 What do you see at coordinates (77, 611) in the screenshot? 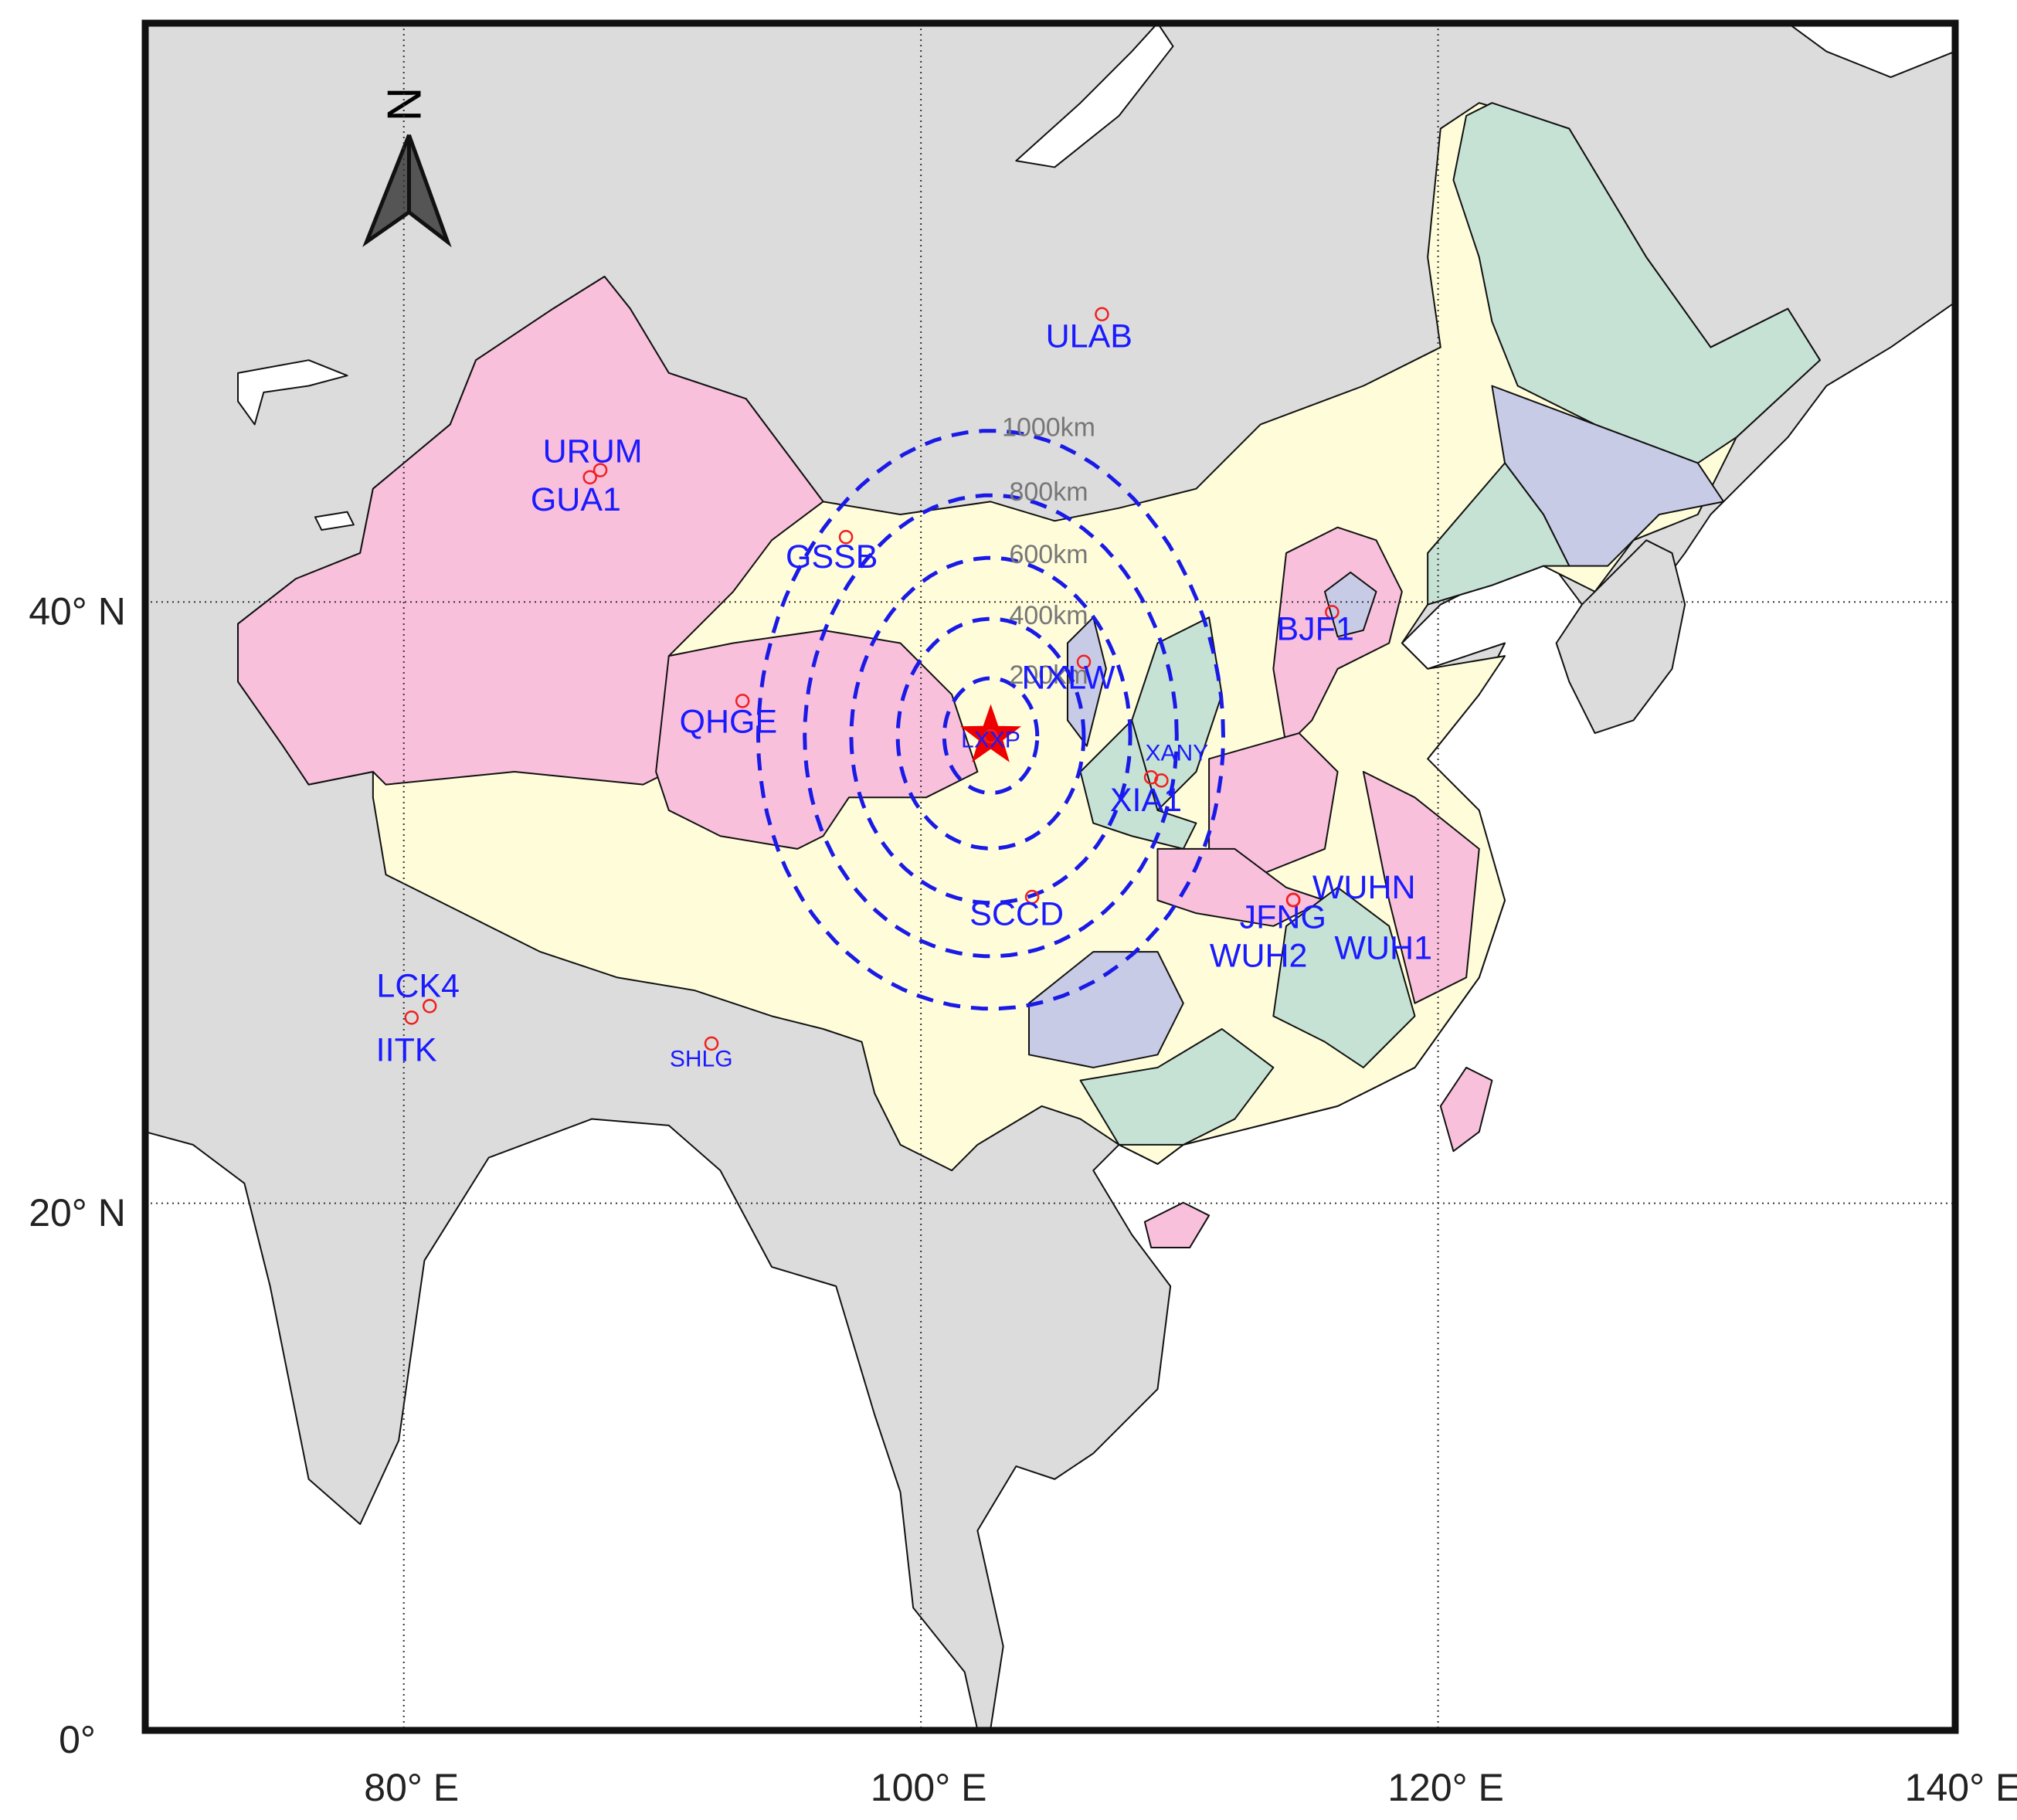
I see `y-tick-label: 40° N` at bounding box center [77, 611].